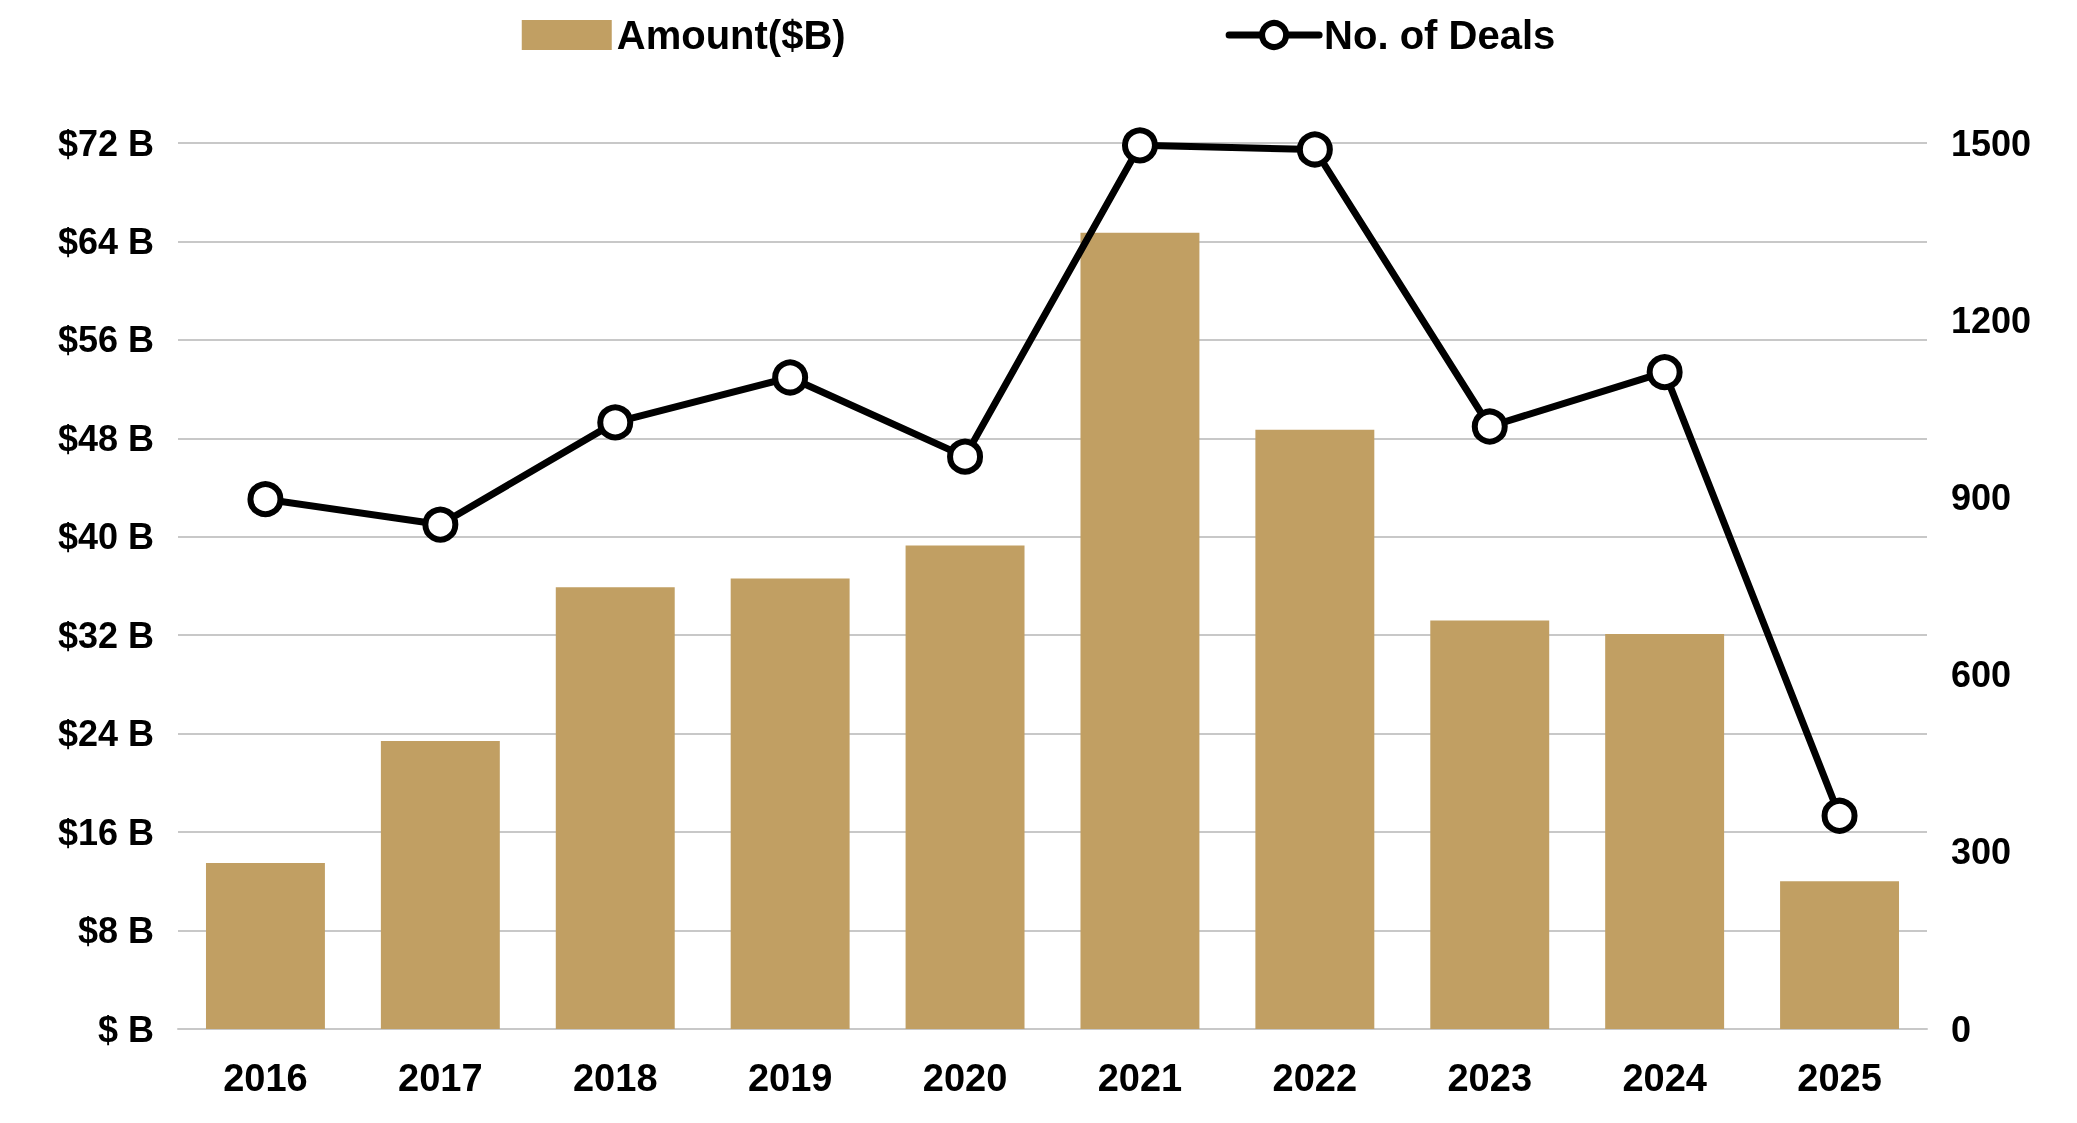 Image resolution: width=2077 pixels, height=1123 pixels. Describe the element at coordinates (1140, 1078) in the screenshot. I see `x-tick-label: 2021` at that location.